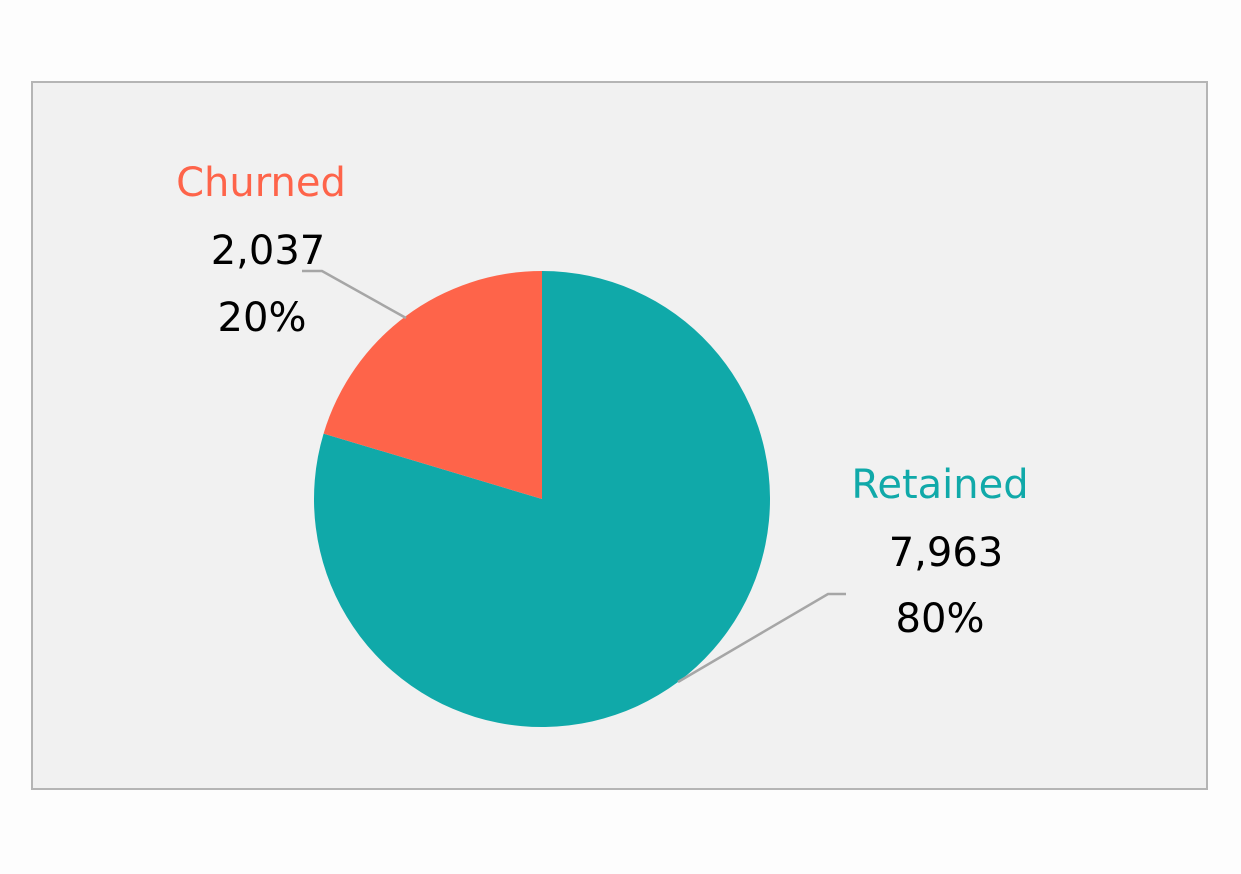 Image resolution: width=1241 pixels, height=874 pixels. Describe the element at coordinates (268, 251) in the screenshot. I see `slice-value-label-churned: 2,037` at that location.